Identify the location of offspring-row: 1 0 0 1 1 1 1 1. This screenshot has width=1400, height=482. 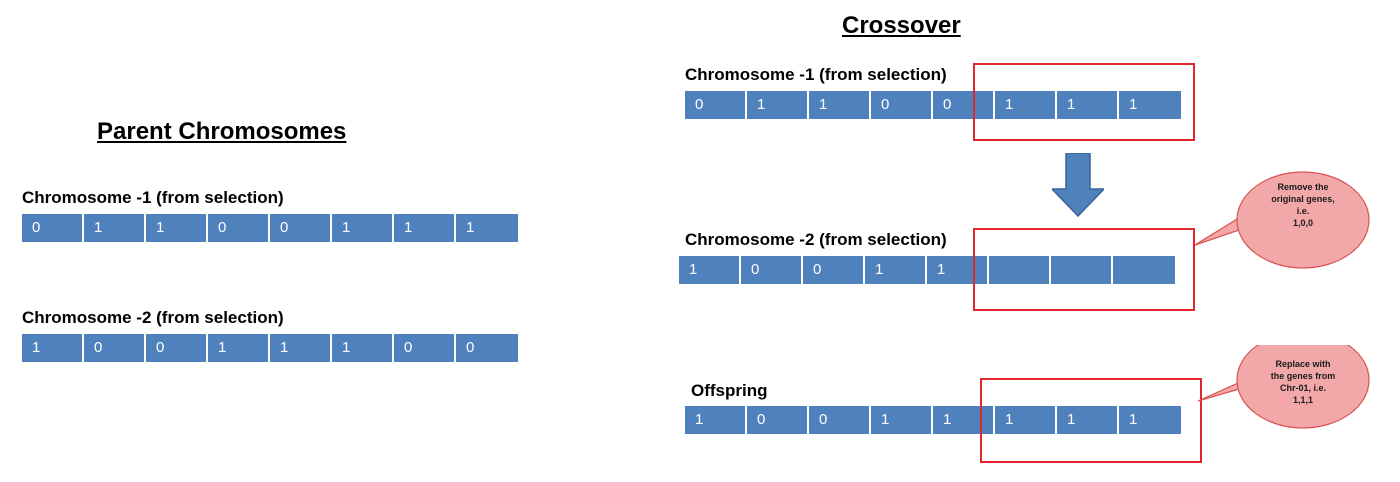
(933, 420).